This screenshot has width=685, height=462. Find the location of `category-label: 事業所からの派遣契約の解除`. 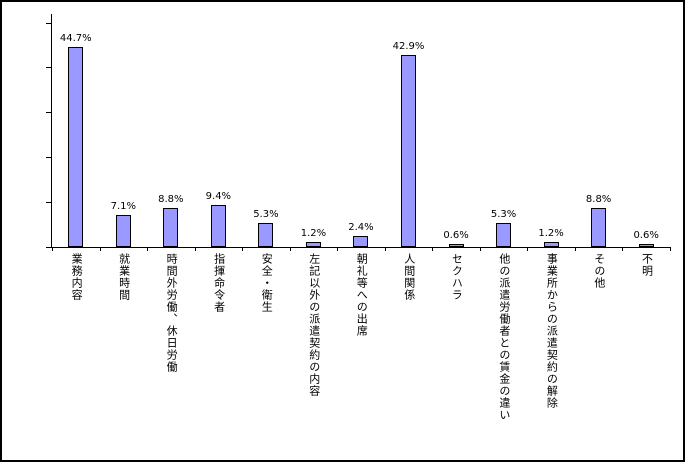

category-label: 事業所からの派遣契約の解除 is located at coordinates (551, 331).